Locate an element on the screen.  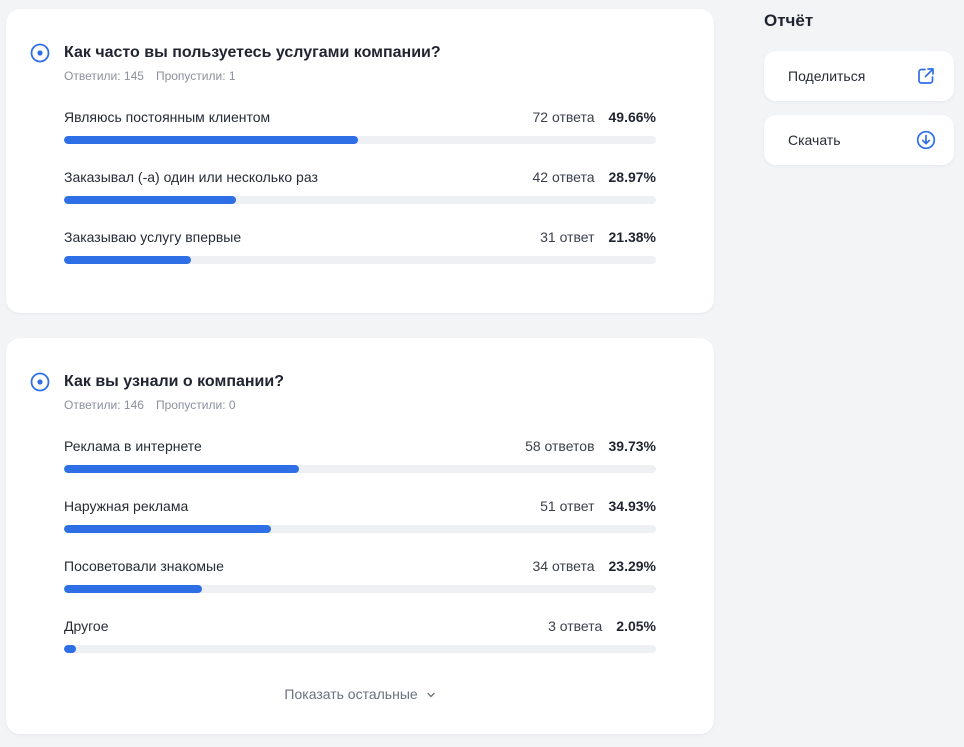
option-stats: 34 ответа 23.29% is located at coordinates (594, 566).